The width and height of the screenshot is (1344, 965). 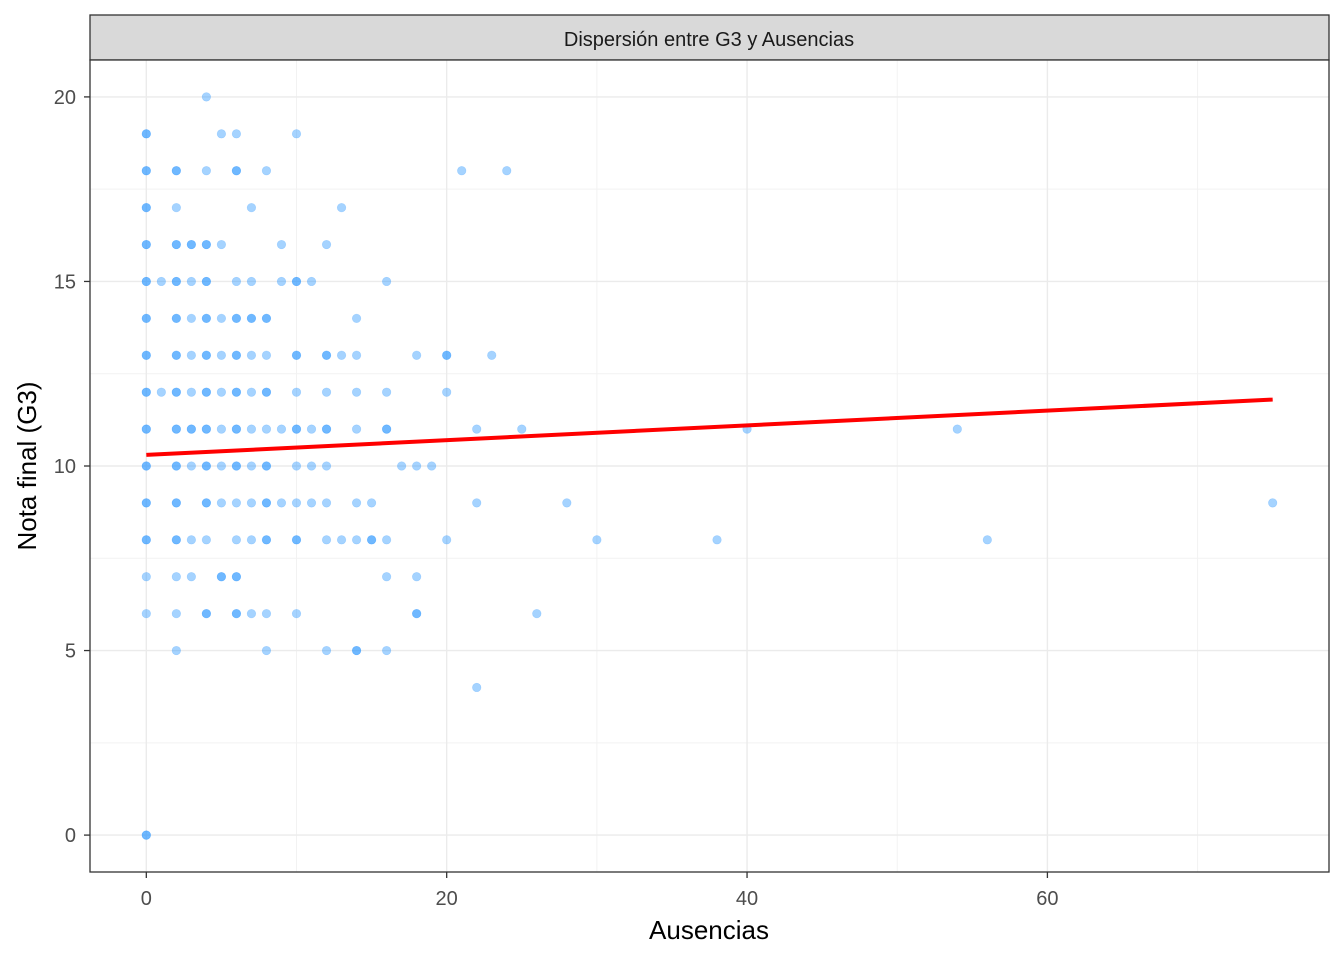 What do you see at coordinates (709, 40) in the screenshot?
I see `chart-title: Dispersión entre G3 y Ausencias` at bounding box center [709, 40].